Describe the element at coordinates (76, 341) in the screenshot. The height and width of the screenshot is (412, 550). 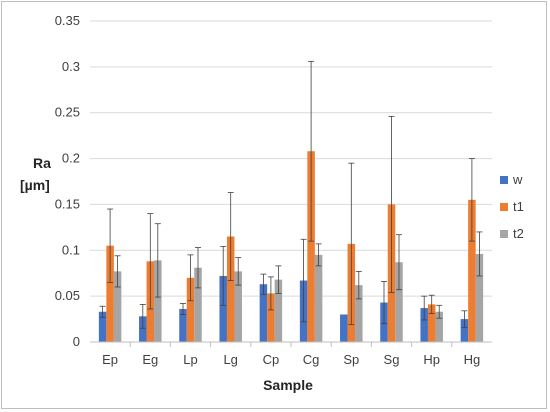
I see `y-tick-label: 0` at that location.